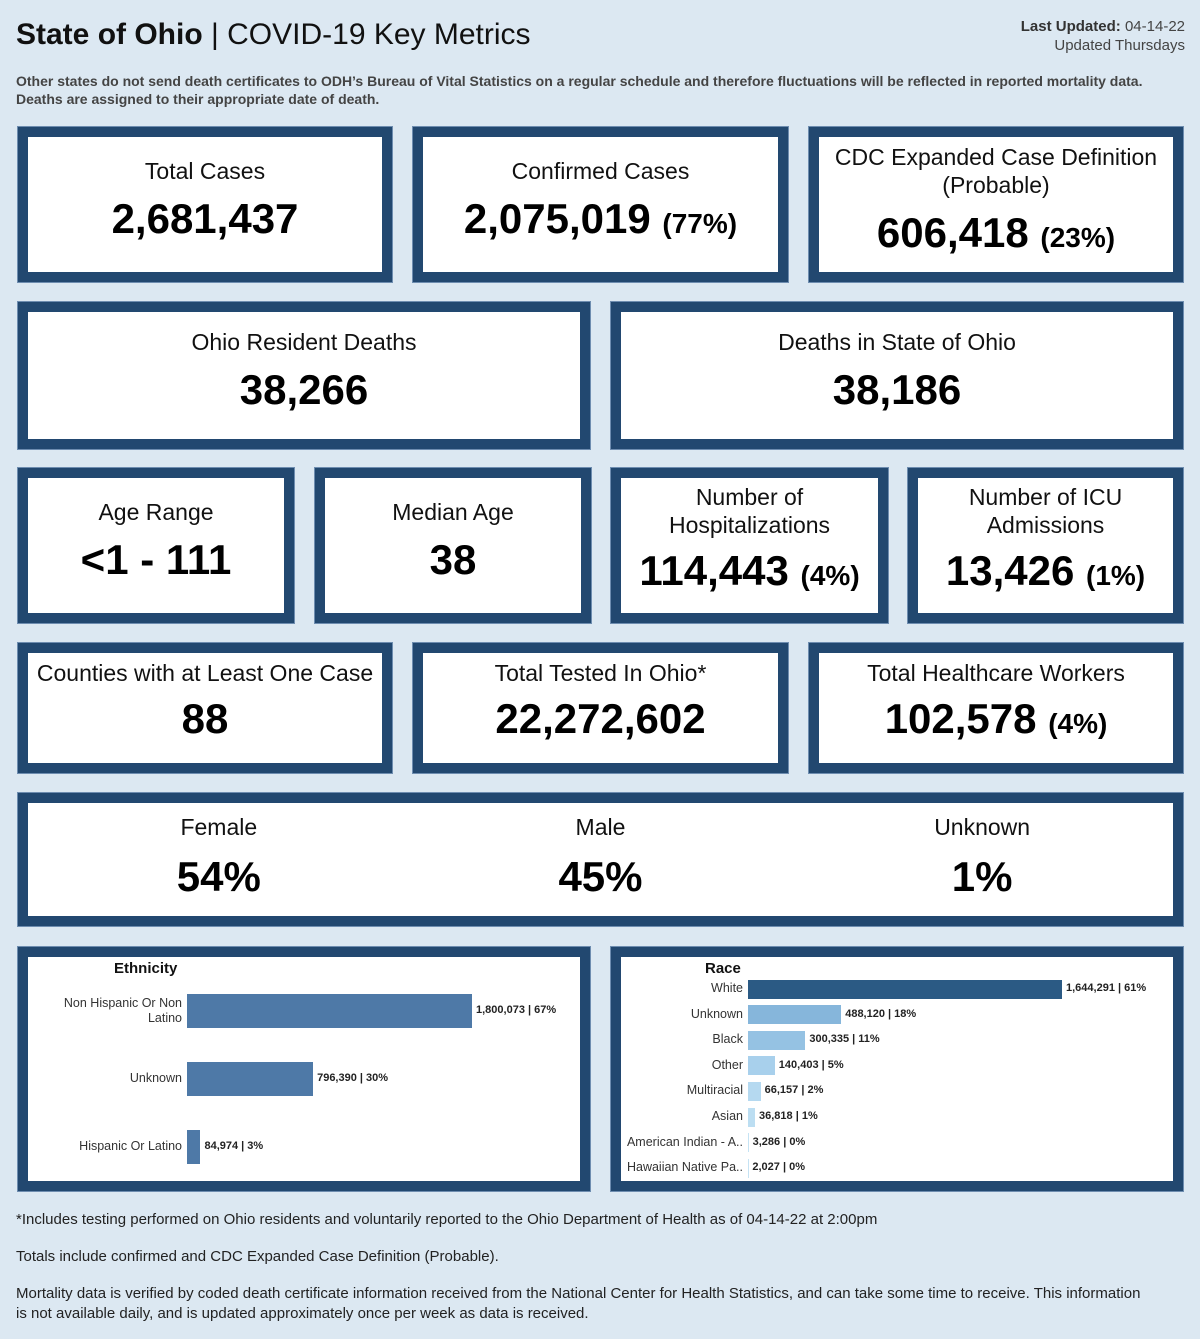 Image resolution: width=1200 pixels, height=1339 pixels. What do you see at coordinates (749, 511) in the screenshot?
I see `card-label: Number of Hospitalizations` at bounding box center [749, 511].